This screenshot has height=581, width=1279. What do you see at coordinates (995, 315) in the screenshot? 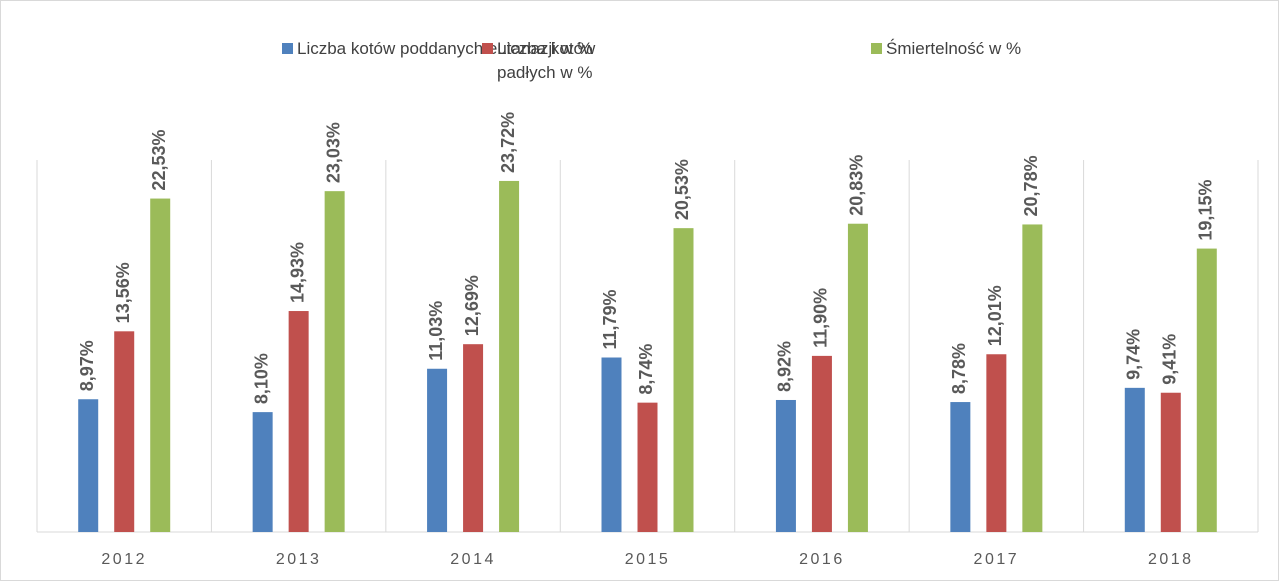
I see `data-label: 12,01%` at bounding box center [995, 315].